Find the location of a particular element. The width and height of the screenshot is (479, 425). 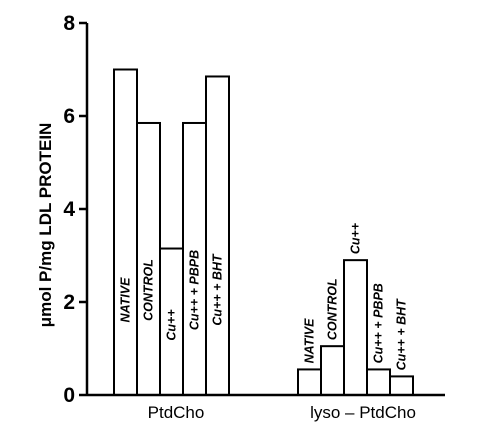

y-tick-label: 4 is located at coordinates (69, 209).